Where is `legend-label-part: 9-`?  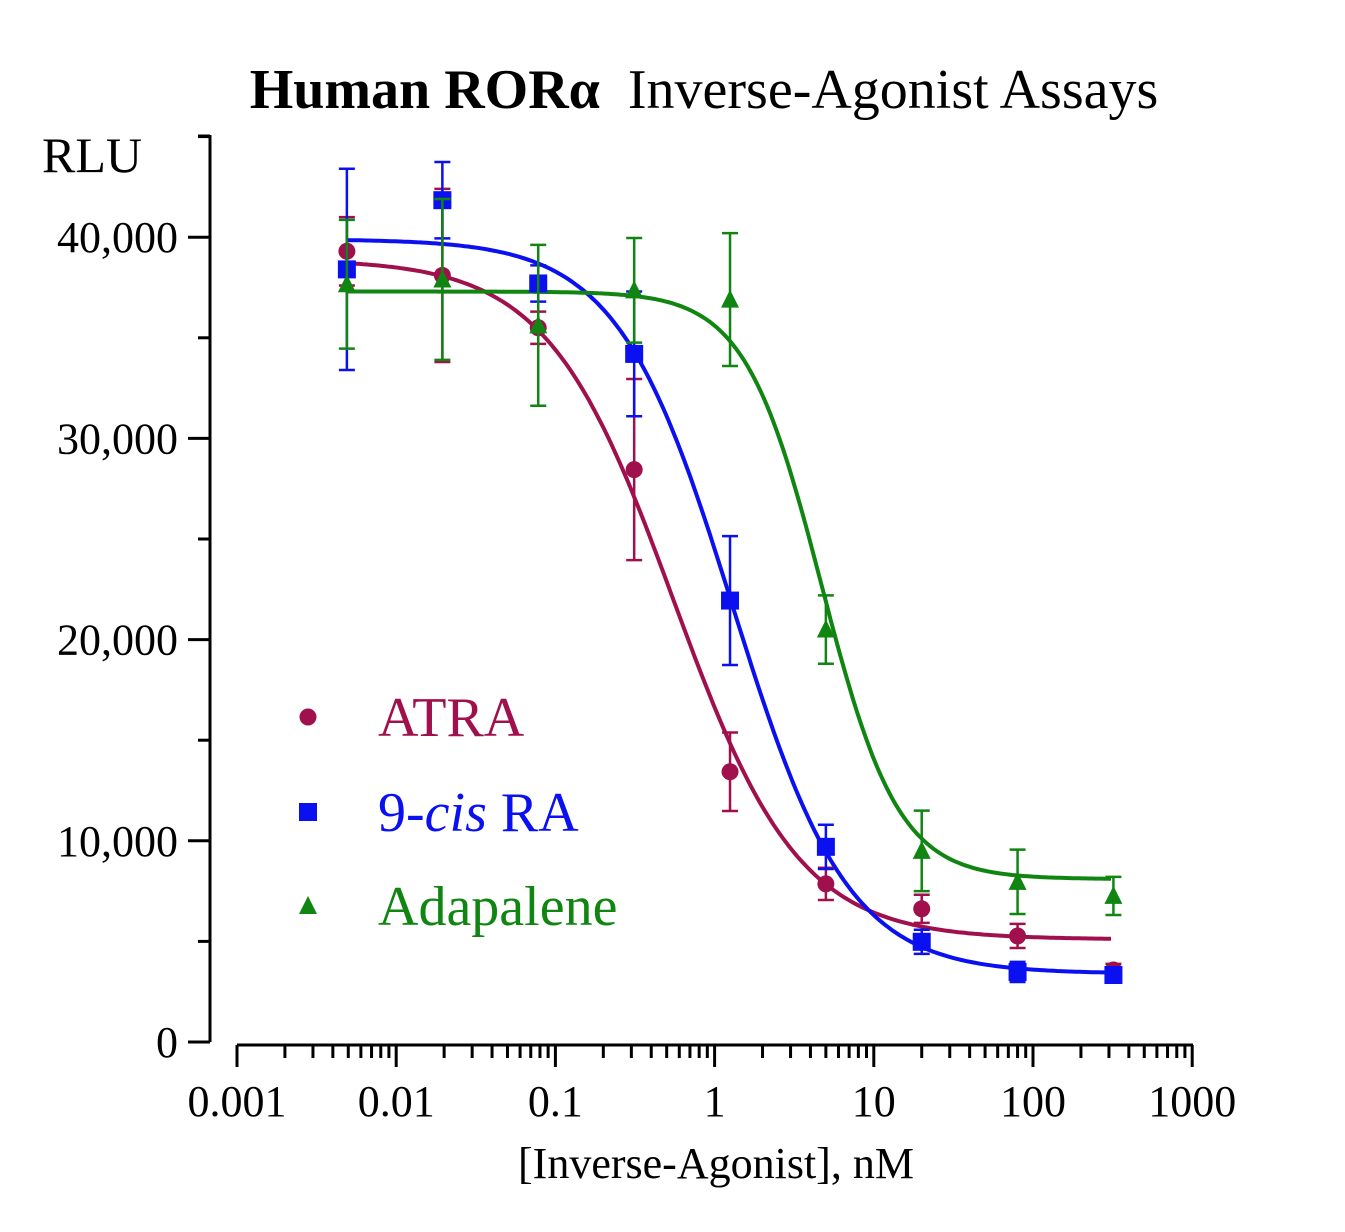
legend-label-part: 9- is located at coordinates (401, 813).